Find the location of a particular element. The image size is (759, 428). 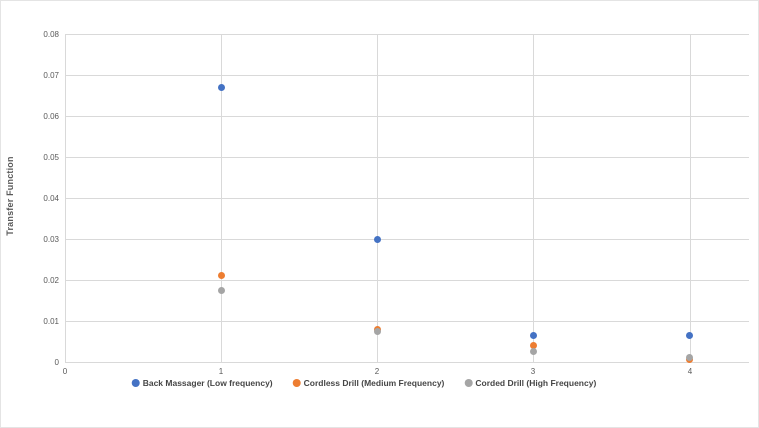

legend-item-cordless-drill: Cordless Drill (Medium Frequency) is located at coordinates (368, 383).